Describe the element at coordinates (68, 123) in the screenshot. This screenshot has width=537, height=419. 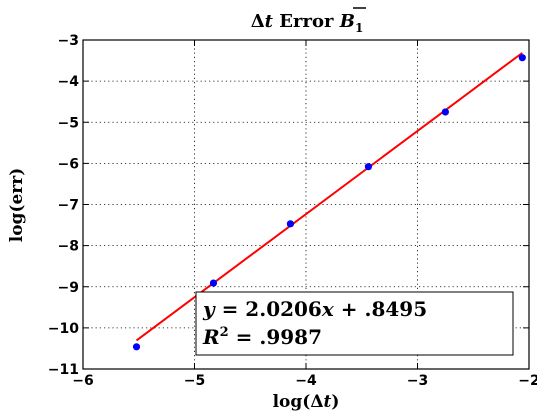
I see `y-tick-label: −5` at that location.